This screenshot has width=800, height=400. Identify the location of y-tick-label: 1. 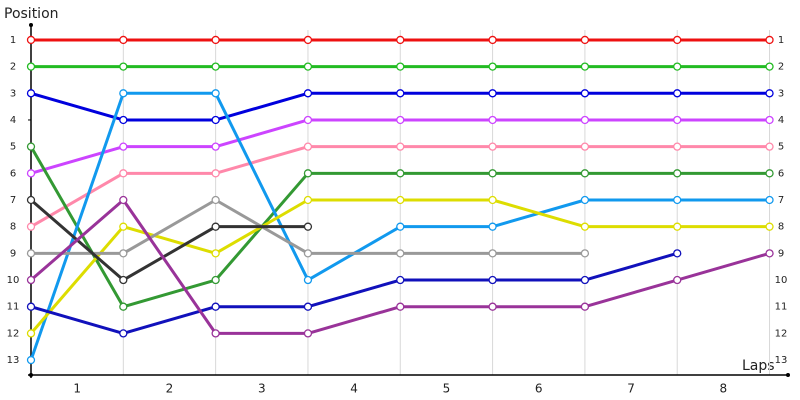
(13, 40).